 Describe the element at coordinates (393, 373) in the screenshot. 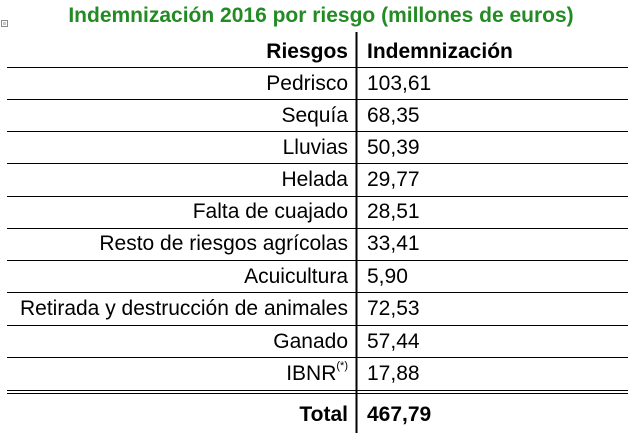

I see `risk-value-ibnr: 17,88` at that location.